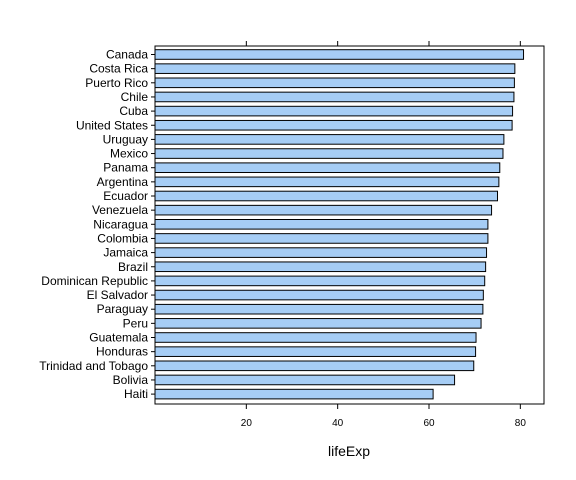 This screenshot has width=576, height=480. Describe the element at coordinates (334, 111) in the screenshot. I see `bar-cuba` at that location.